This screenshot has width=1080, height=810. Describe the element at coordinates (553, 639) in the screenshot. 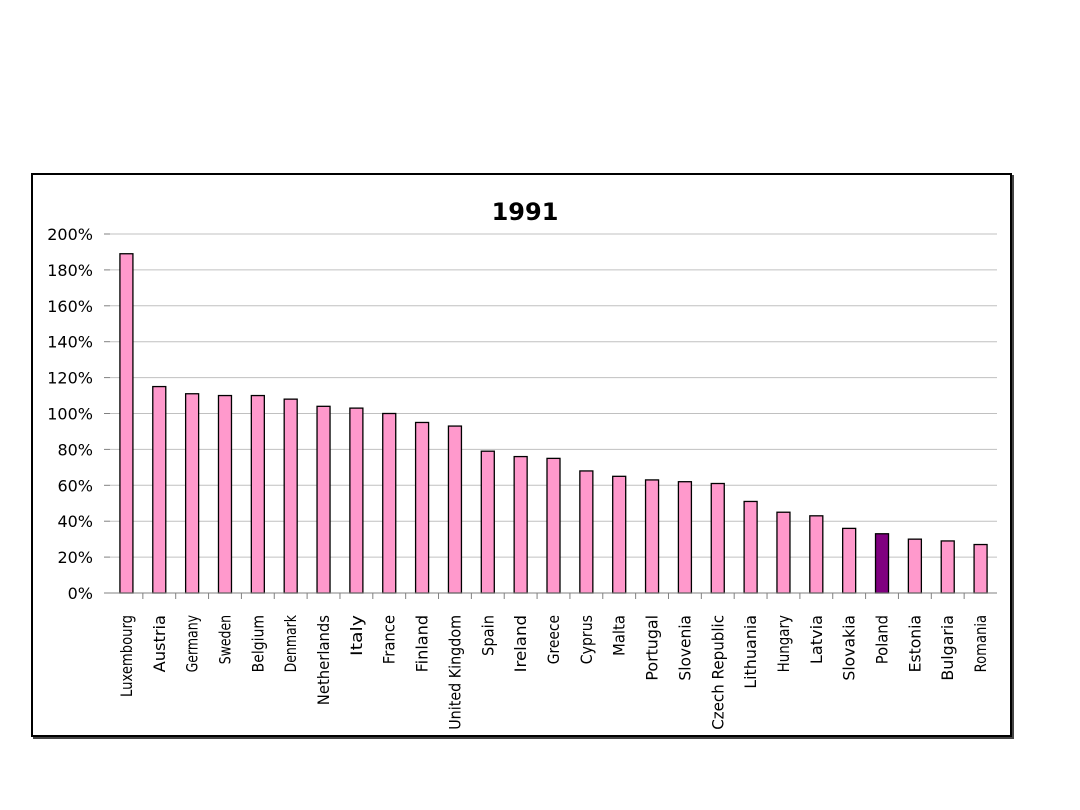

I see `x-tick-label: Greece` at that location.